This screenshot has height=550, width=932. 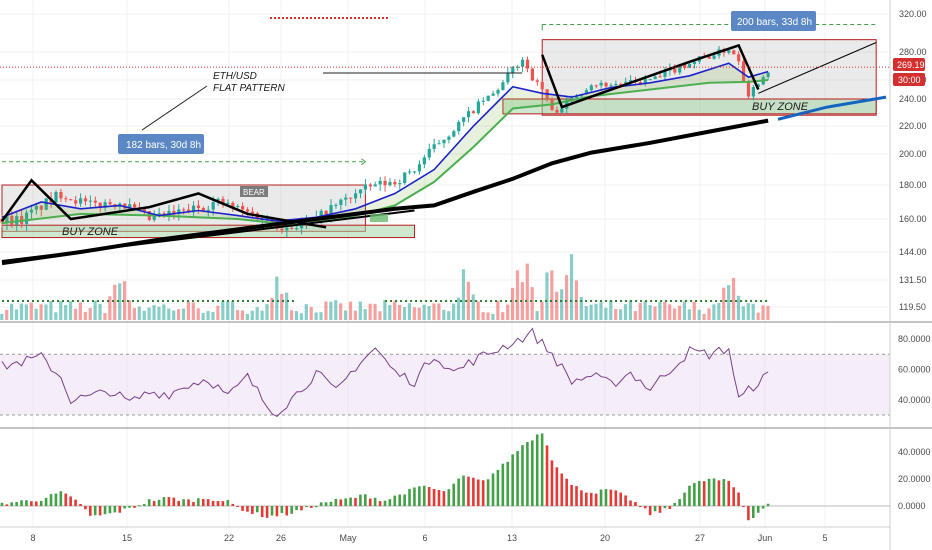 I want to click on price-tick-label: 119.50, so click(x=912, y=307).